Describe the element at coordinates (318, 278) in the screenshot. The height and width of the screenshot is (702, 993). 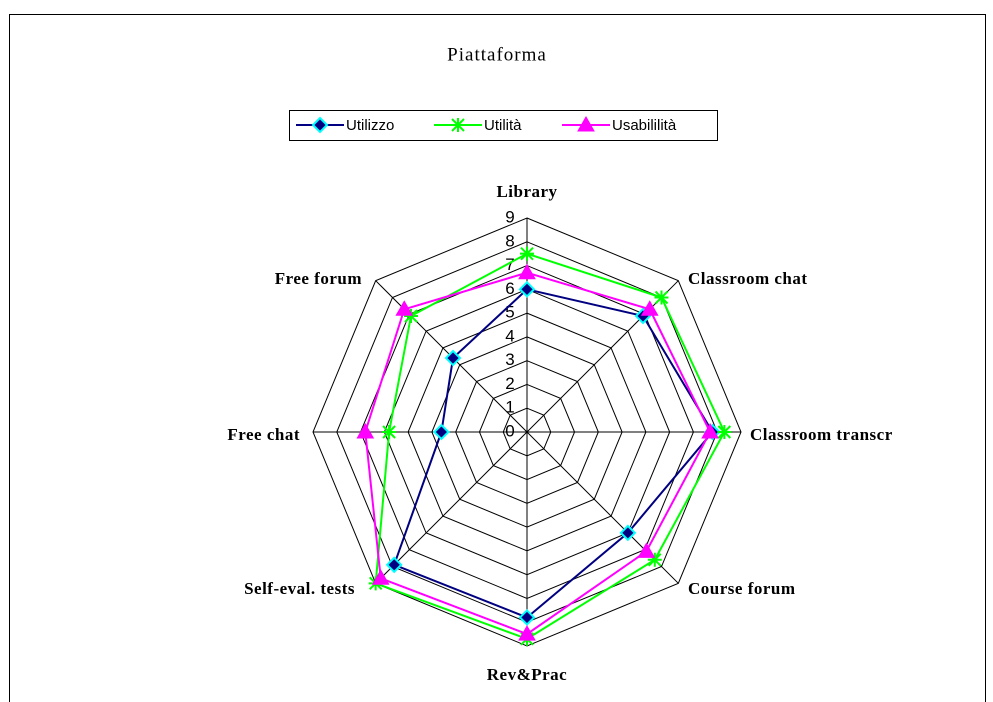
I see `category-label: Free forum` at that location.